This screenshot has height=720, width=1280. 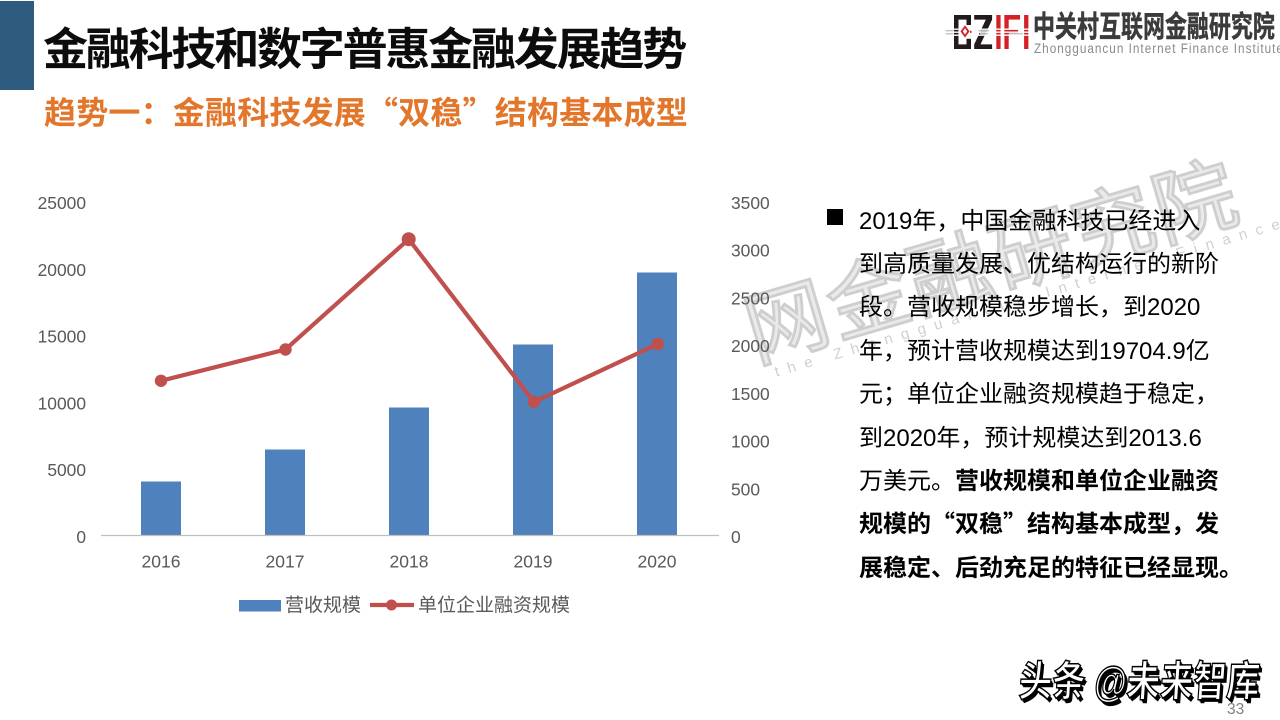 What do you see at coordinates (533, 562) in the screenshot?
I see `svg-text: 2019` at bounding box center [533, 562].